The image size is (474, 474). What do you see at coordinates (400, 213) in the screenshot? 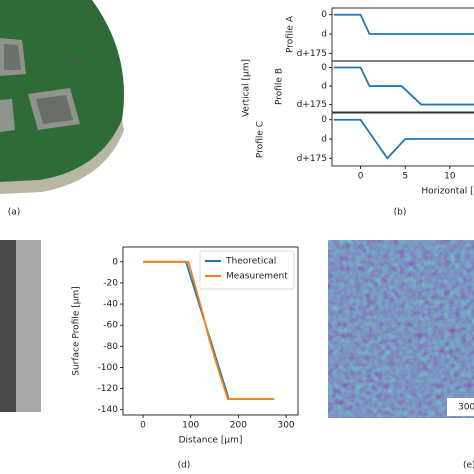
I see `panel-label: (b)` at bounding box center [400, 213].